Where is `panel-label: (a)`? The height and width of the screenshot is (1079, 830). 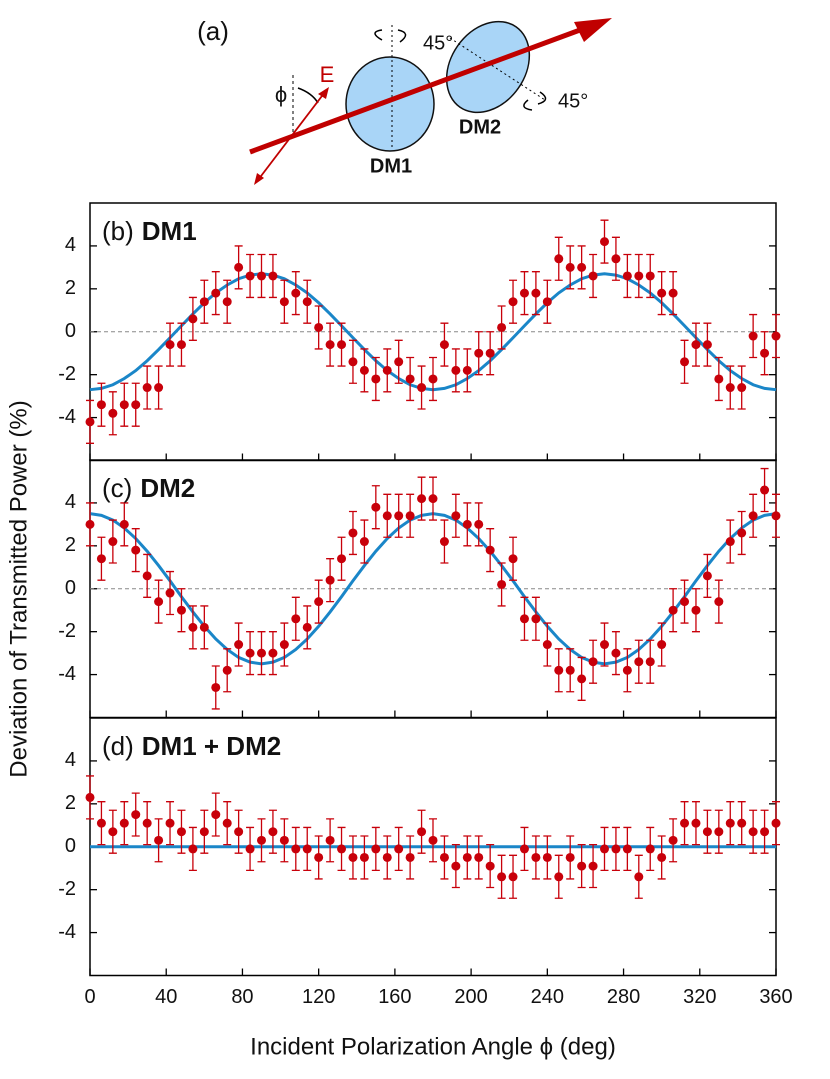
panel-label: (a) is located at coordinates (213, 31).